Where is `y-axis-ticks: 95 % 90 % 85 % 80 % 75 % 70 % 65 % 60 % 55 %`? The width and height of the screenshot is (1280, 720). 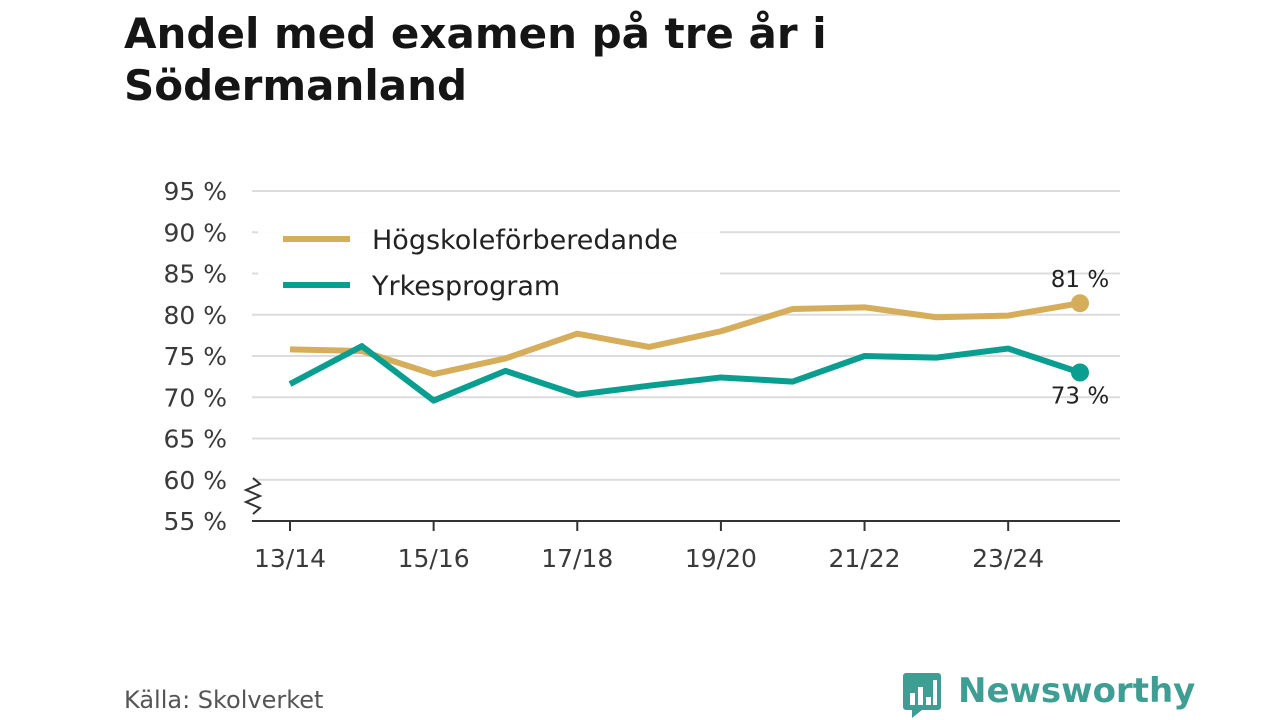 y-axis-ticks: 95 % 90 % 85 % 80 % 75 % 70 % 65 % 60 % 55 % is located at coordinates (195, 356).